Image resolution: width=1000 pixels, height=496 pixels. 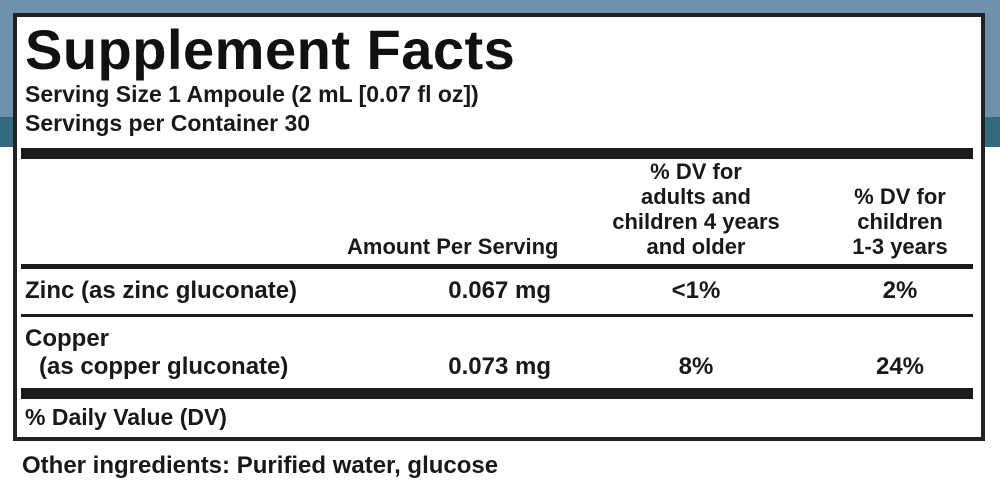 I want to click on header-amount-per-serving: Amount Per Serving, so click(x=453, y=246).